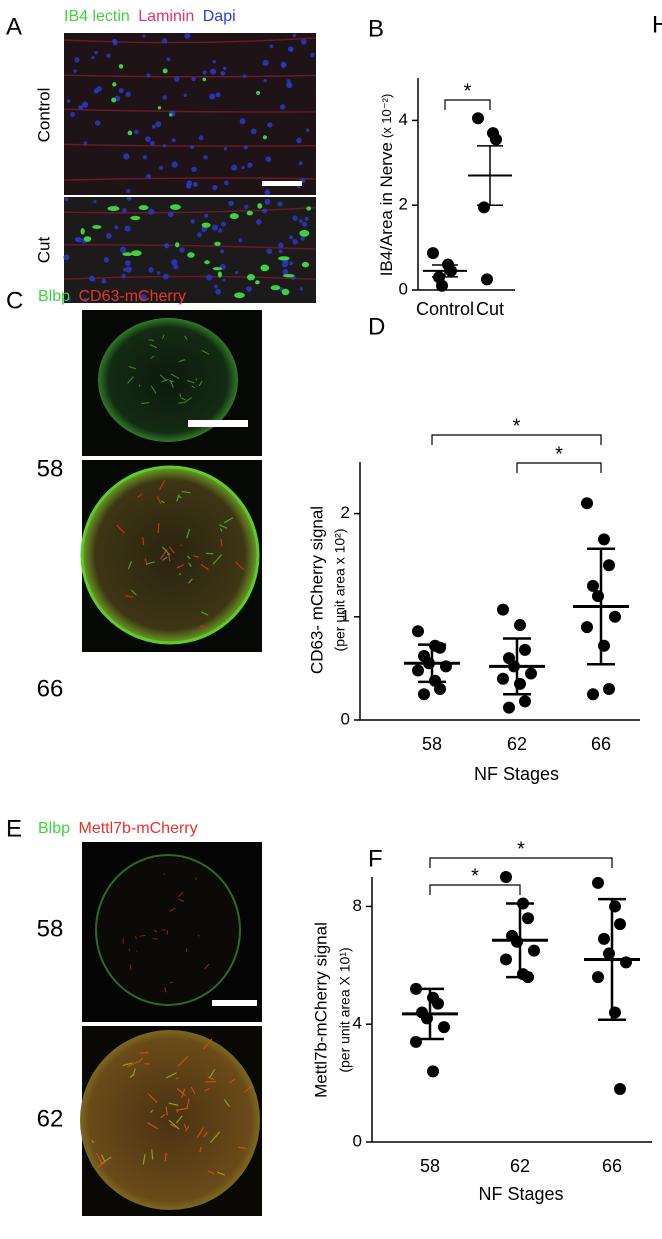 The image size is (662, 1239). What do you see at coordinates (432, 744) in the screenshot?
I see `x-tick-label: 58` at bounding box center [432, 744].